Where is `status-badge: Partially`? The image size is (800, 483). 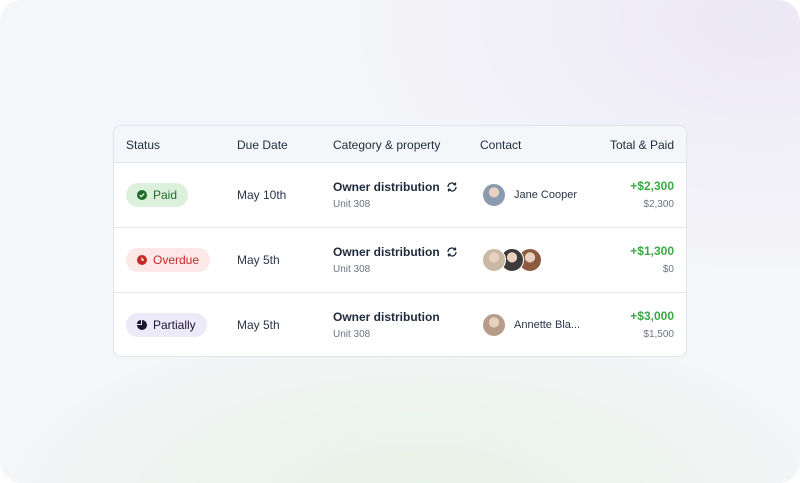 status-badge: Partially is located at coordinates (166, 325).